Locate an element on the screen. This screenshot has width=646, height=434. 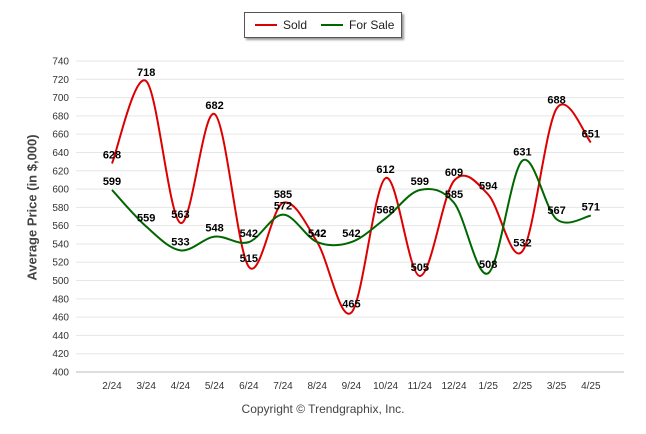
legend-swatch-for-sale is located at coordinates (332, 25).